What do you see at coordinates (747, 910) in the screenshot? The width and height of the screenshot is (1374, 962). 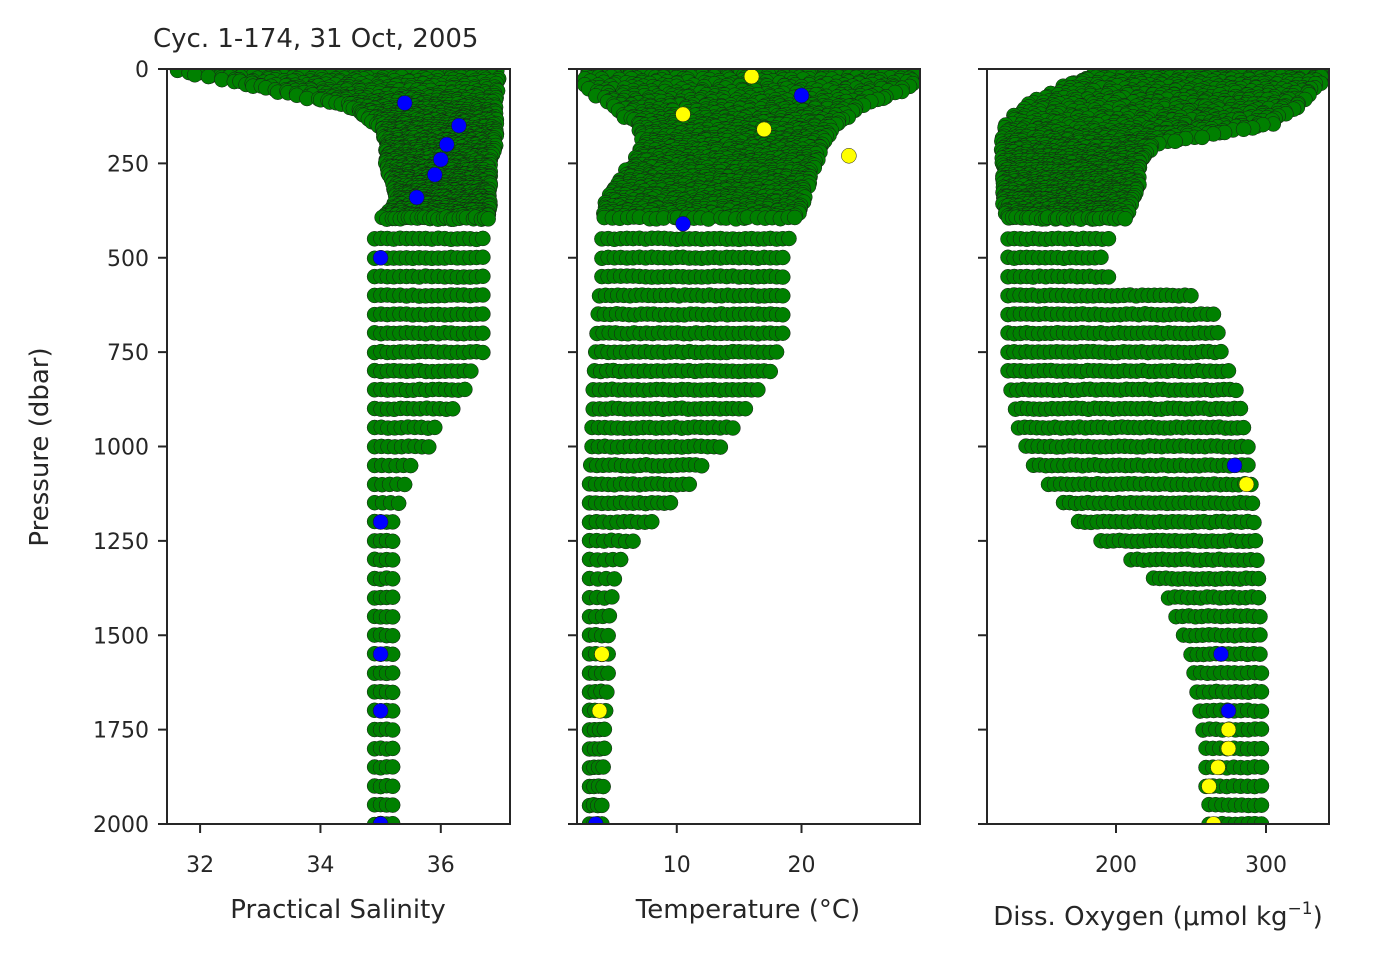 I see `temperature-x-label: Temperature (°C)` at bounding box center [747, 910].